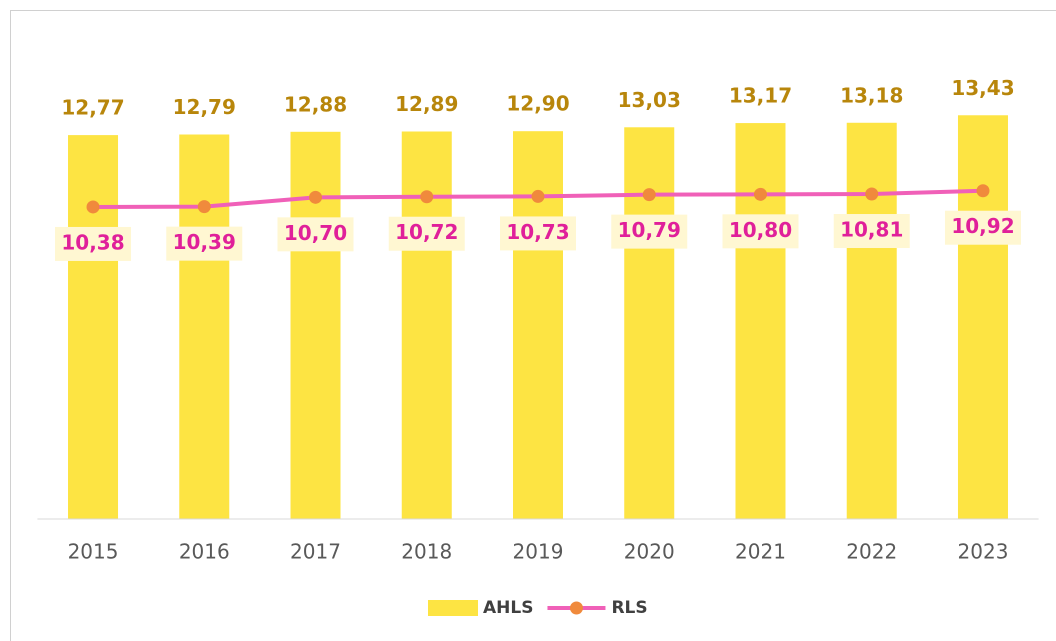 The image size is (1056, 641). I want to click on bar-value-label: 12,88, so click(315, 104).